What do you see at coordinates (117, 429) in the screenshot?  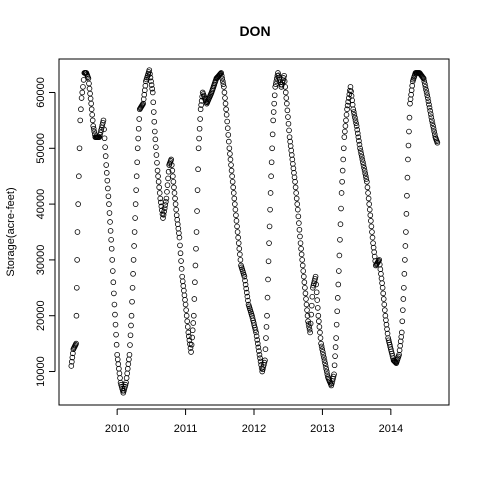 I see `x-tick-label: 2010` at bounding box center [117, 429].